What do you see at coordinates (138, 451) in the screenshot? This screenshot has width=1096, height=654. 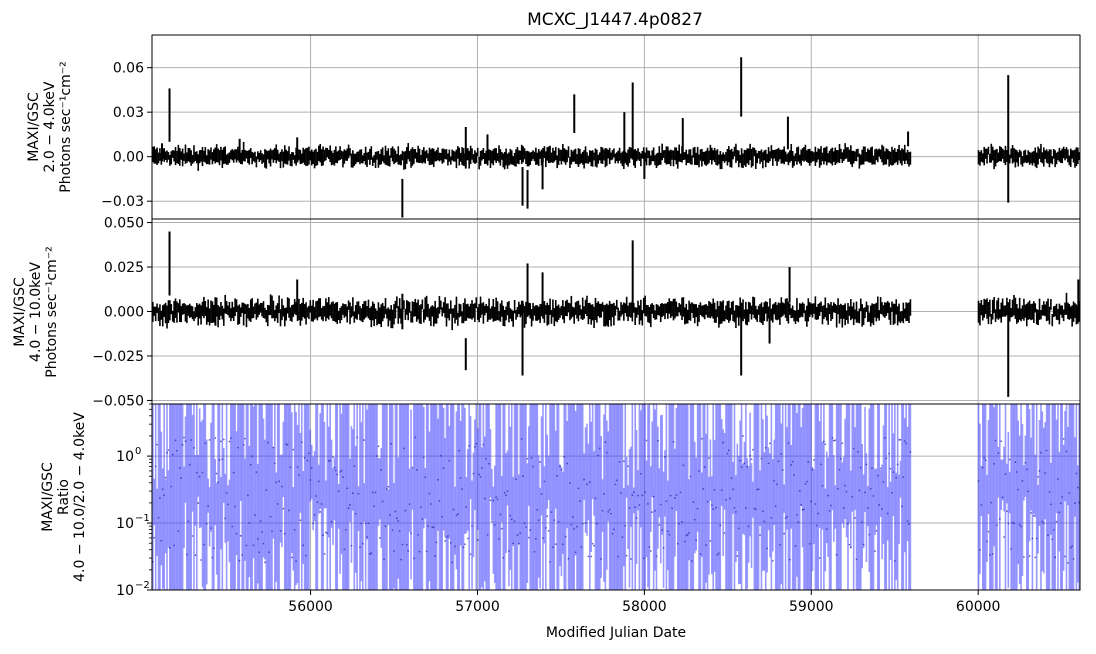 I see `y-tick-exponent: 0` at bounding box center [138, 451].